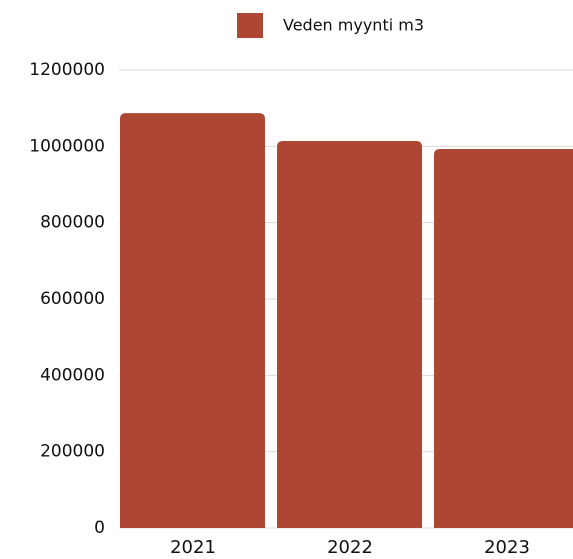 The width and height of the screenshot is (573, 559). Describe the element at coordinates (72, 452) in the screenshot. I see `y-tick-label: 200000` at that location.